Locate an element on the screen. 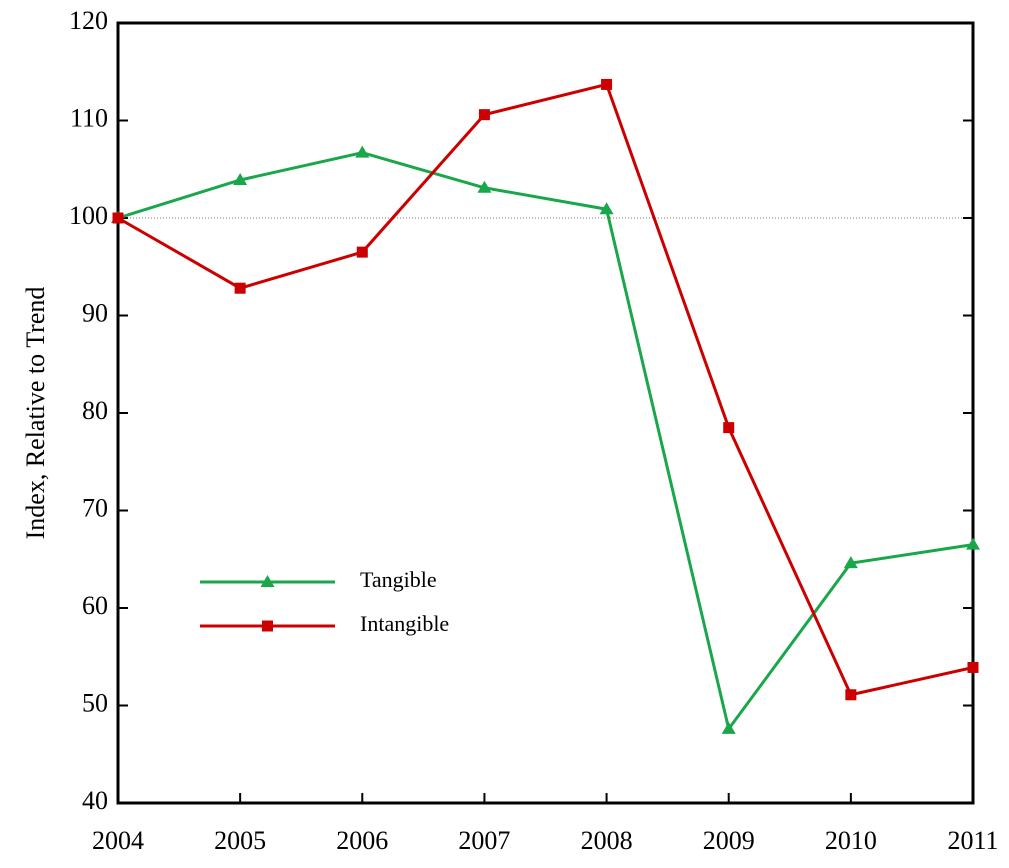  legend-label: Intangible is located at coordinates (404, 623).